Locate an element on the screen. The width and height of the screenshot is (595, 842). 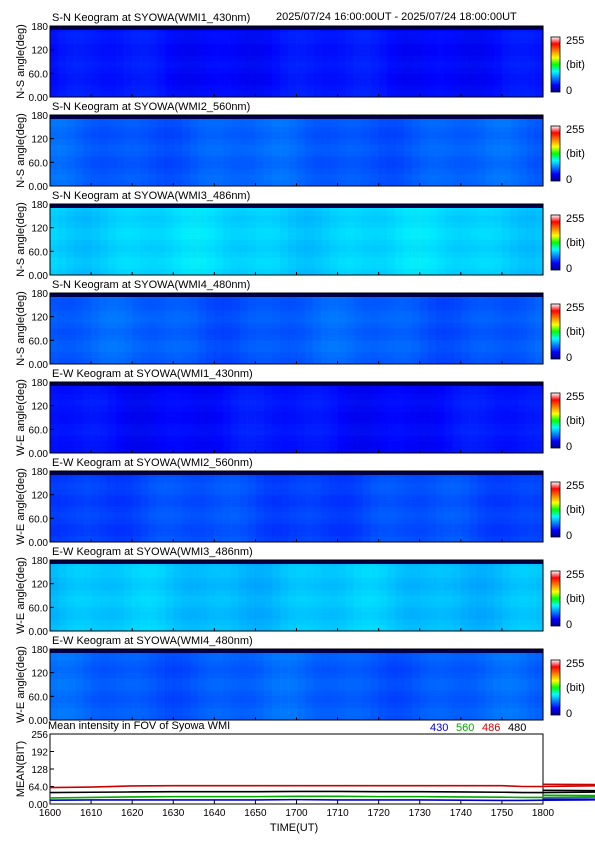
x-tick-label: 1620 is located at coordinates (132, 813).